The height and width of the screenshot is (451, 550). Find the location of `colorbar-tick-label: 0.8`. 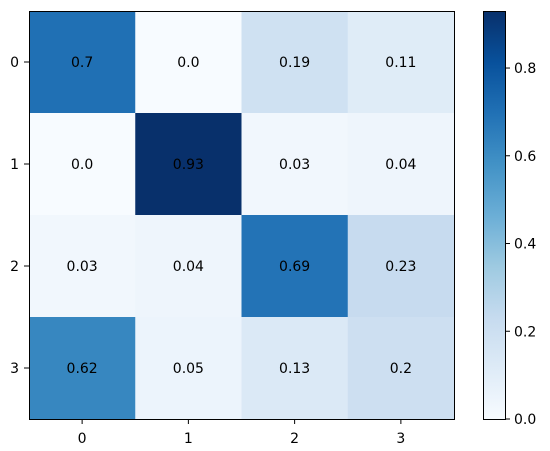

colorbar-tick-label: 0.8 is located at coordinates (525, 69).